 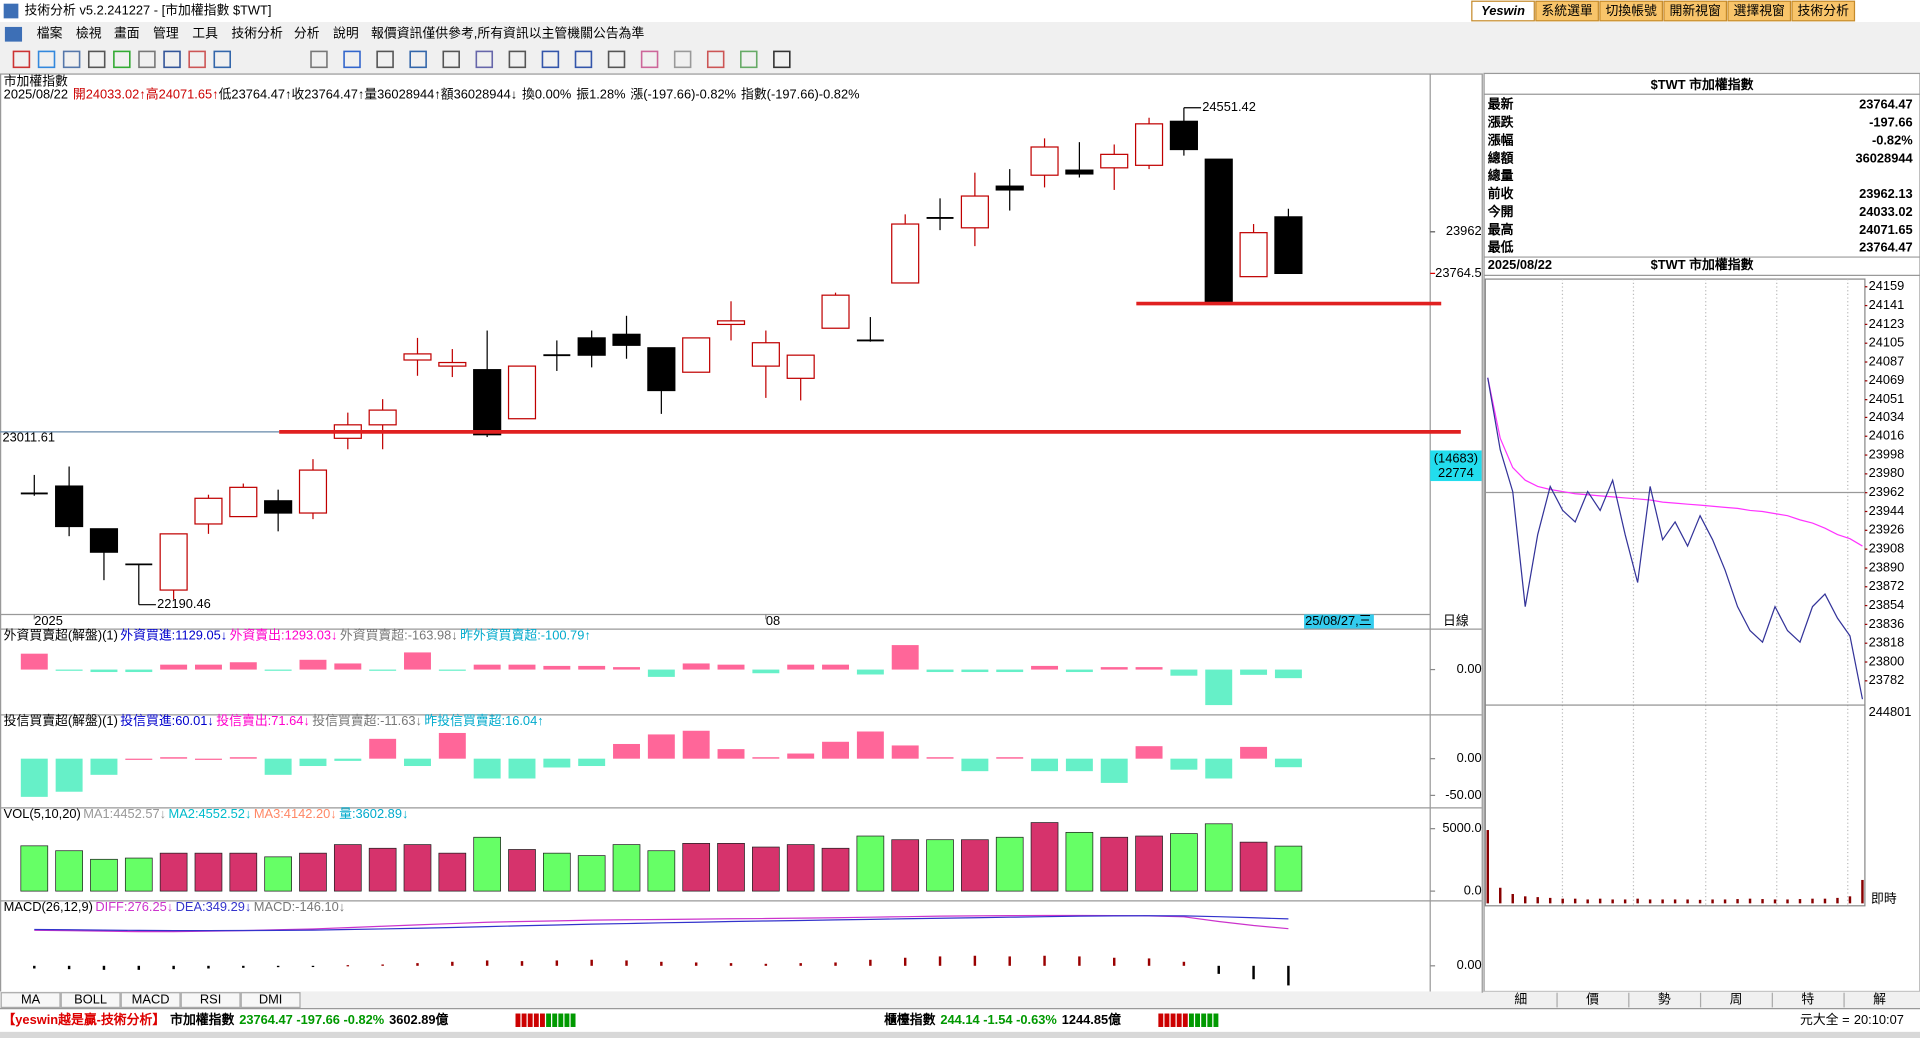 I want to click on y-tick-label: 23818, so click(x=1887, y=642).